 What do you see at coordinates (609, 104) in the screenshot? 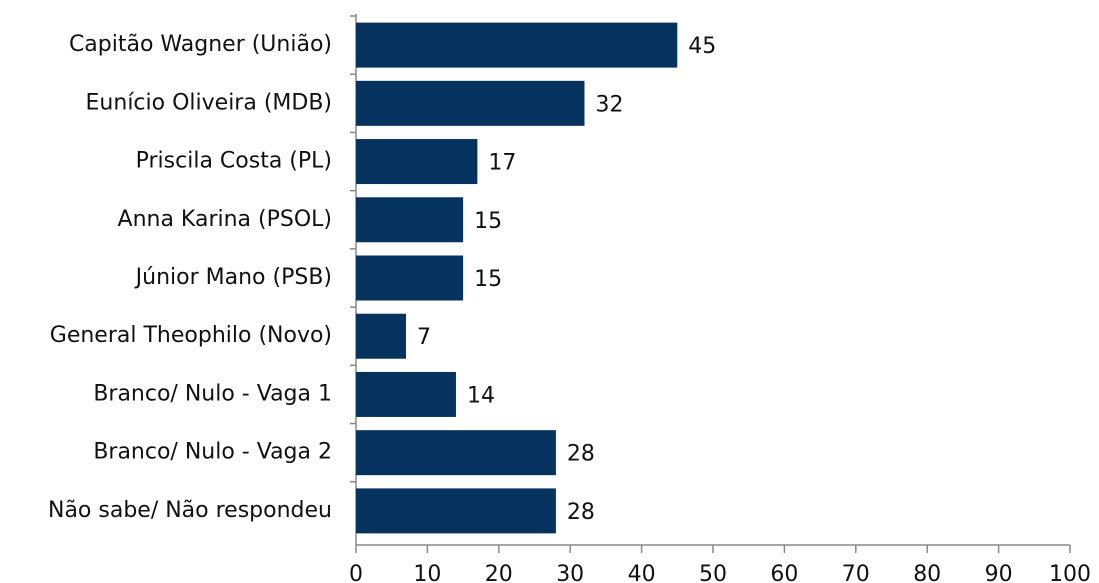
I see `data-label: 32` at bounding box center [609, 104].